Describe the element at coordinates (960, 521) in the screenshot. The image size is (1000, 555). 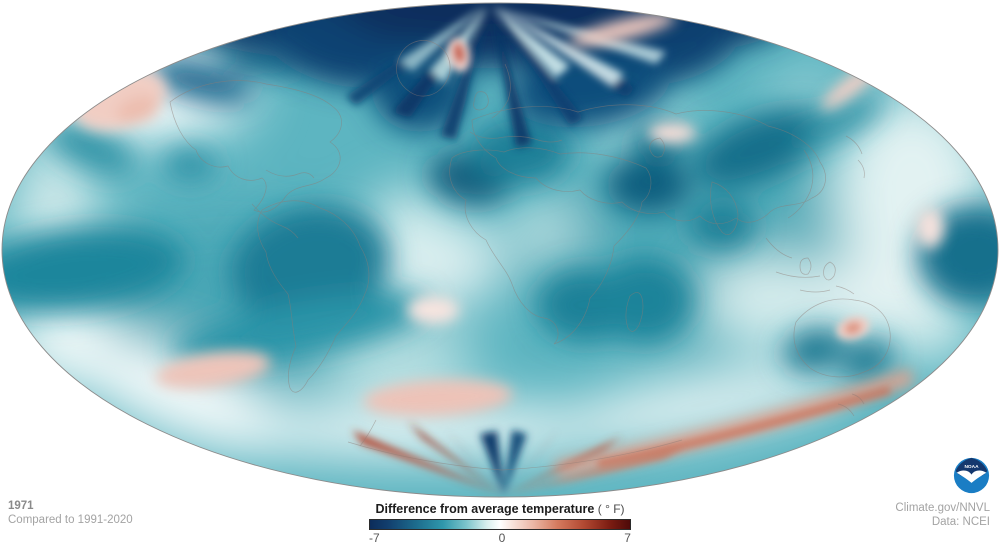
I see `credit-data: Data: NCEI` at that location.